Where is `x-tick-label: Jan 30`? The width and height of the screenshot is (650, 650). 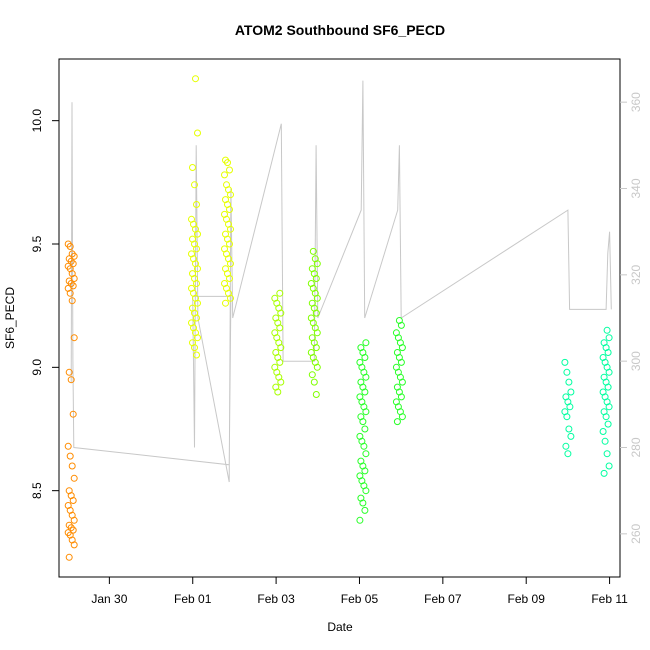
x-tick-label: Jan 30 is located at coordinates (109, 599).